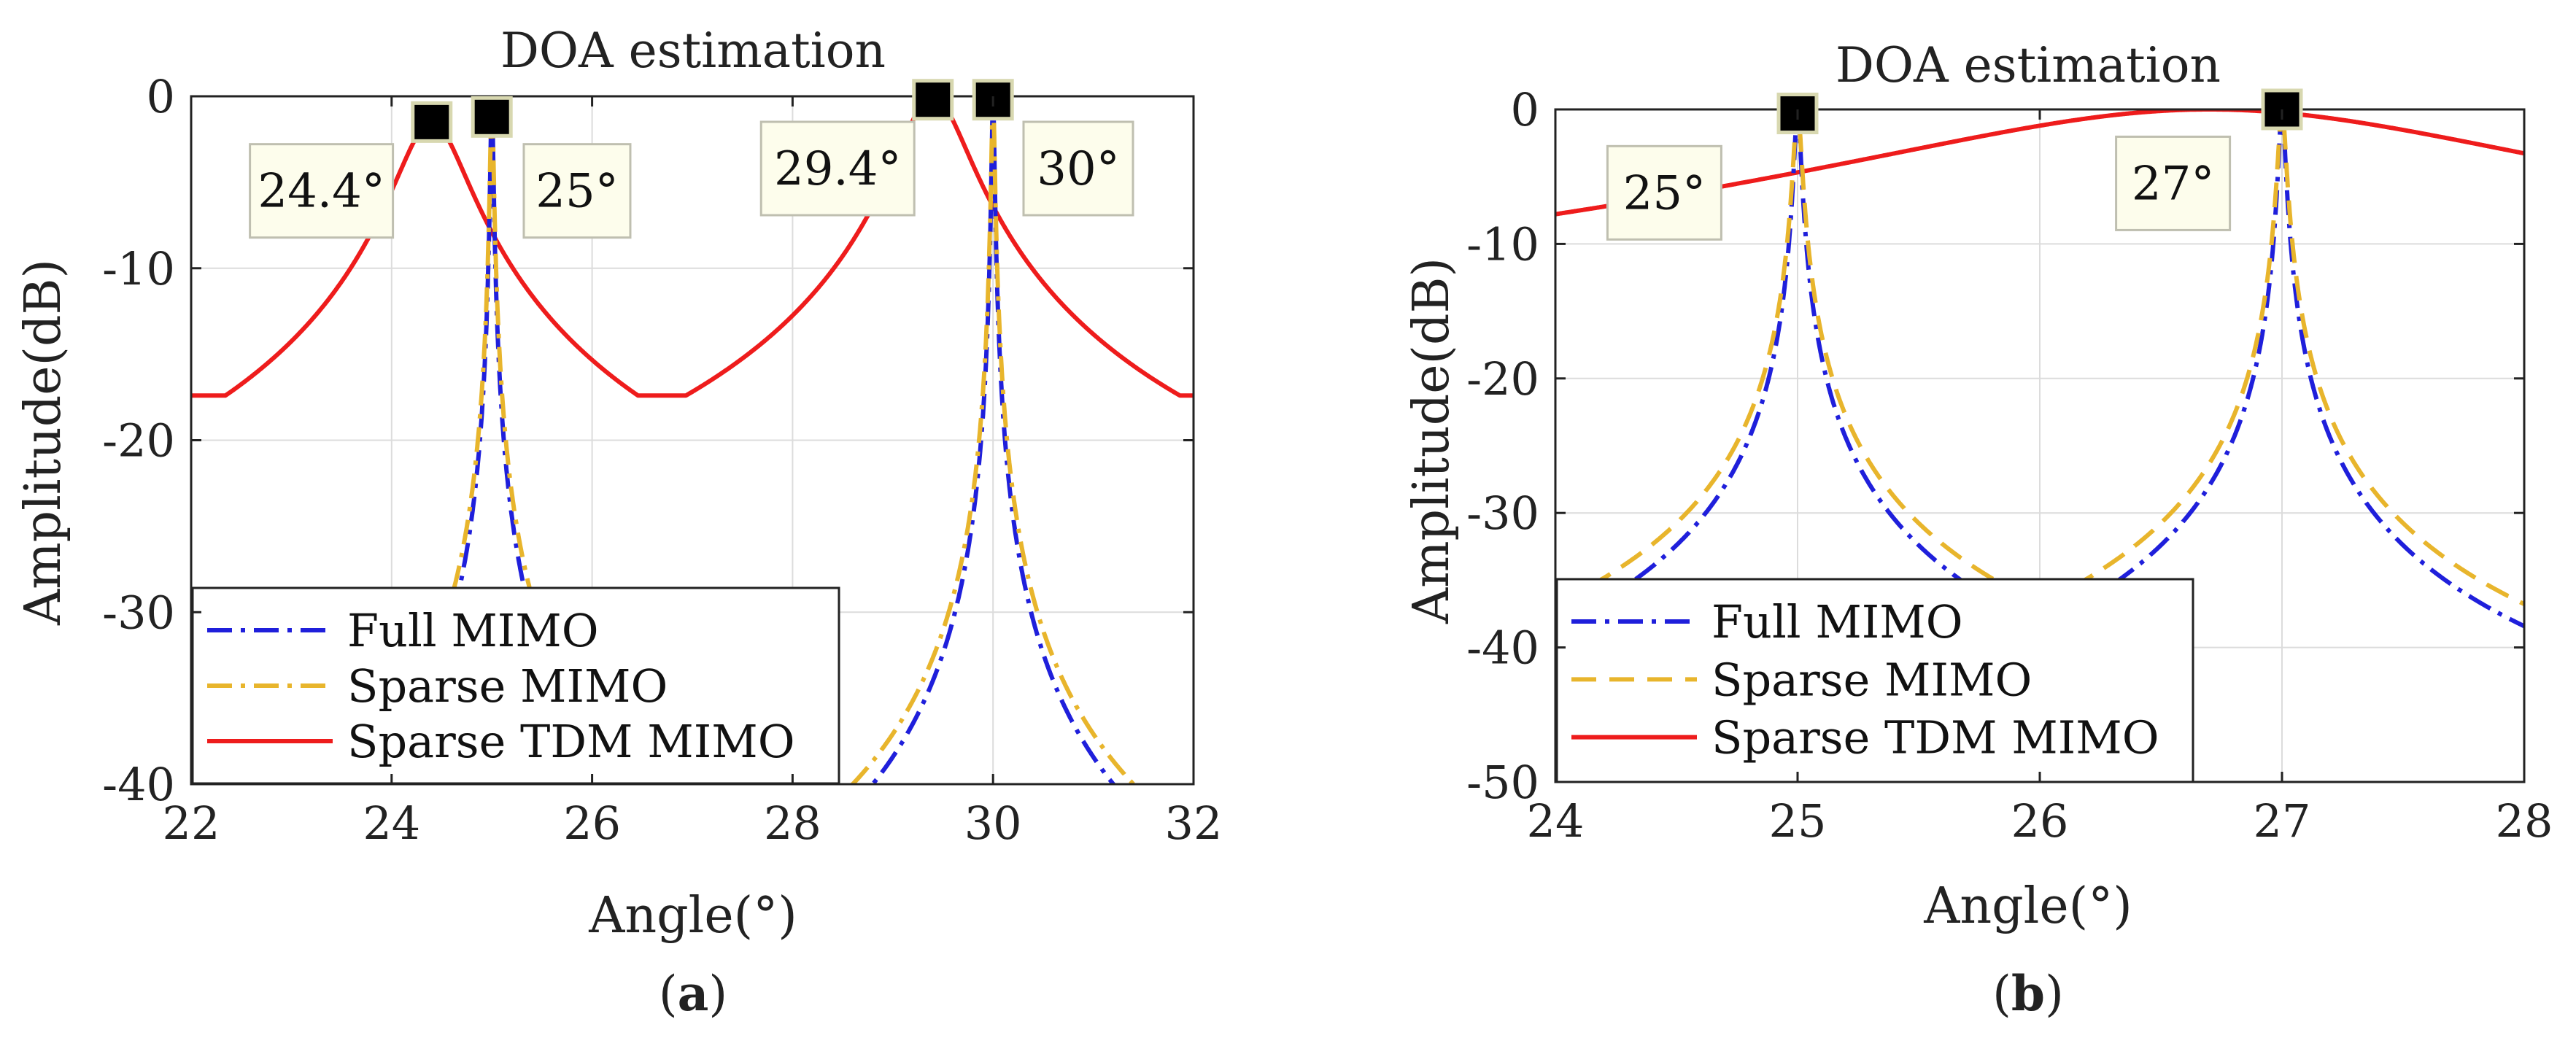  Describe the element at coordinates (691, 179) in the screenshot. I see `panel-a-annotations: 24.4° 25° 29.4° 30°` at that location.